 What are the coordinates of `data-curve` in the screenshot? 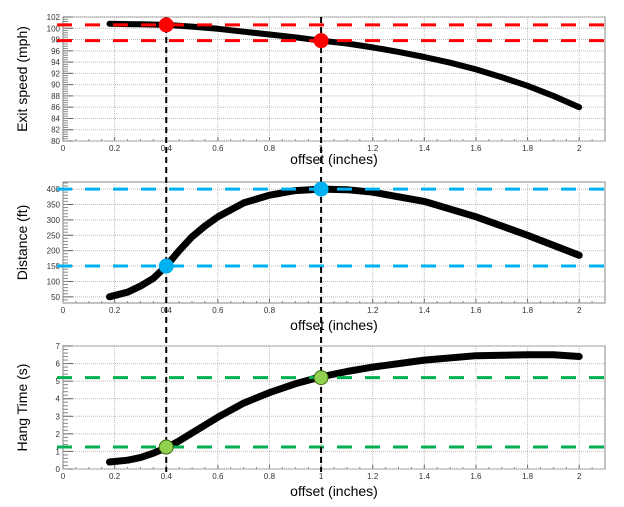 It's located at (344, 65).